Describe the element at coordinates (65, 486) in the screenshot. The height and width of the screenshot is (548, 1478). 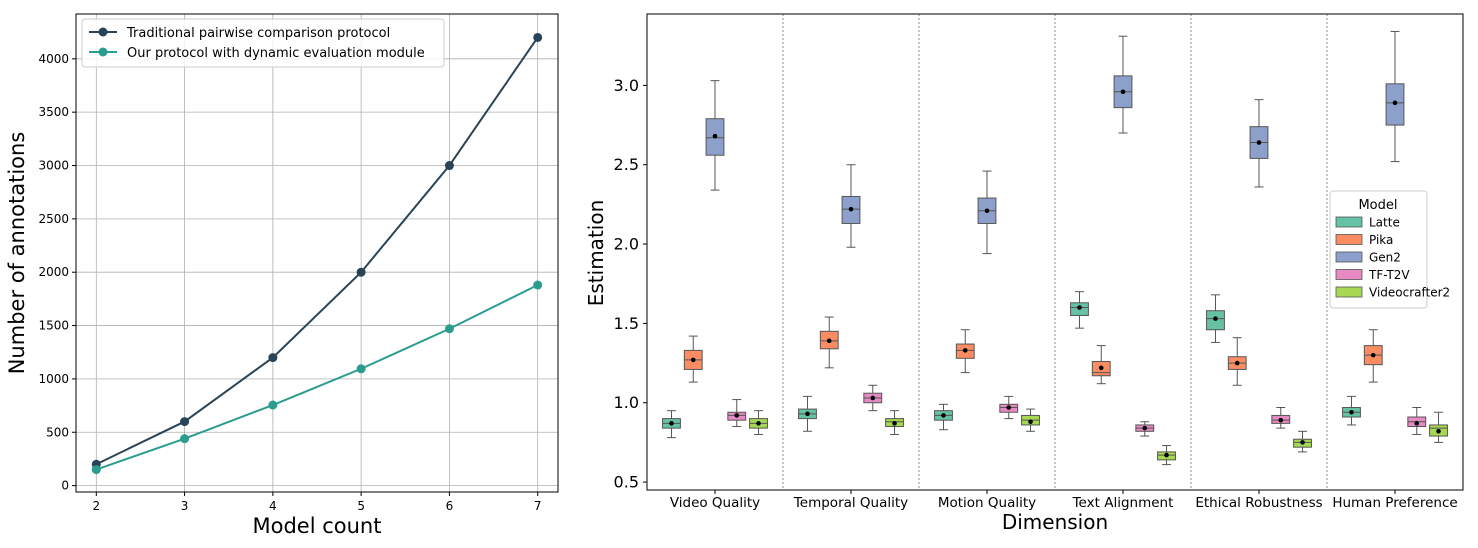
I see `y-tick-label: 0` at that location.